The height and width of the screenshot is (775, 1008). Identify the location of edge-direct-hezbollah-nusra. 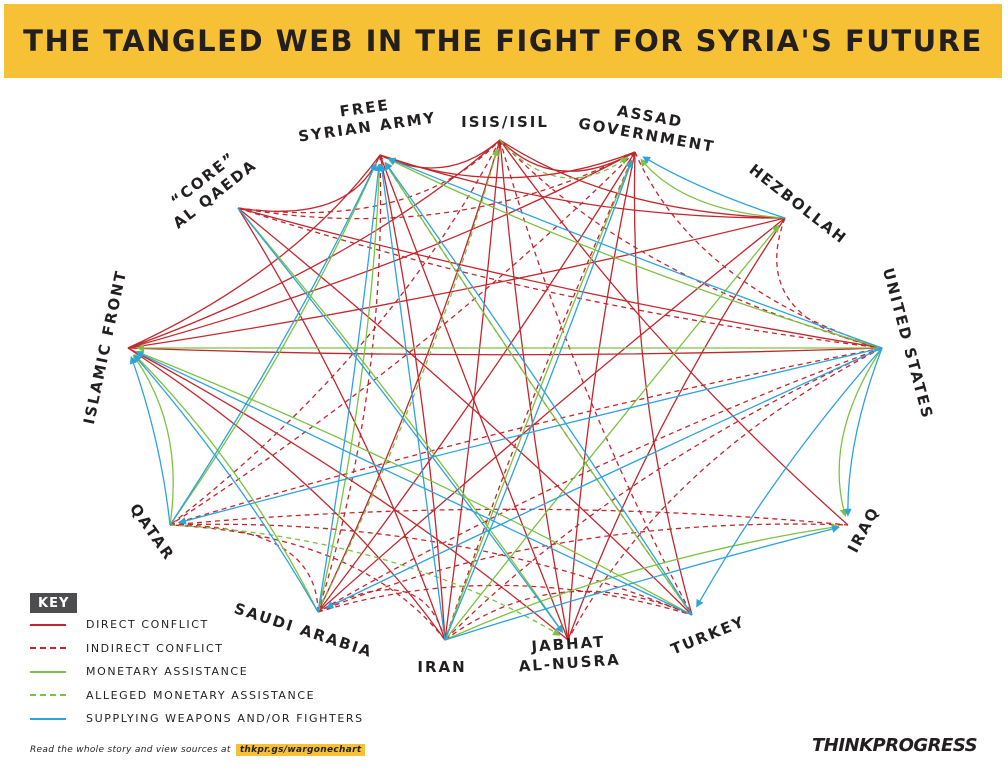
(676, 429).